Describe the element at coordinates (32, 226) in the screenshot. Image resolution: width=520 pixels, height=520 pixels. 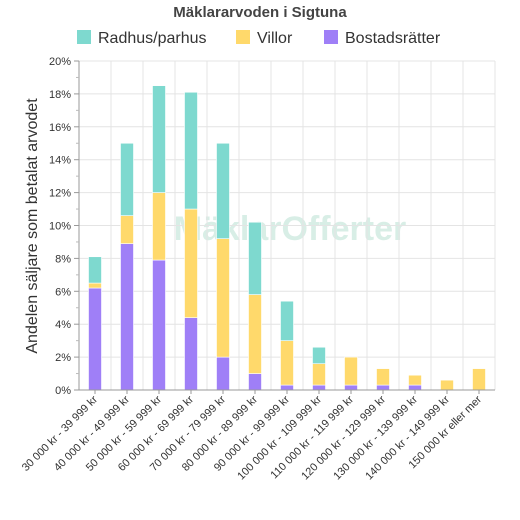
I see `y-axis-label: Andelen säljare som betalat arvodet` at that location.